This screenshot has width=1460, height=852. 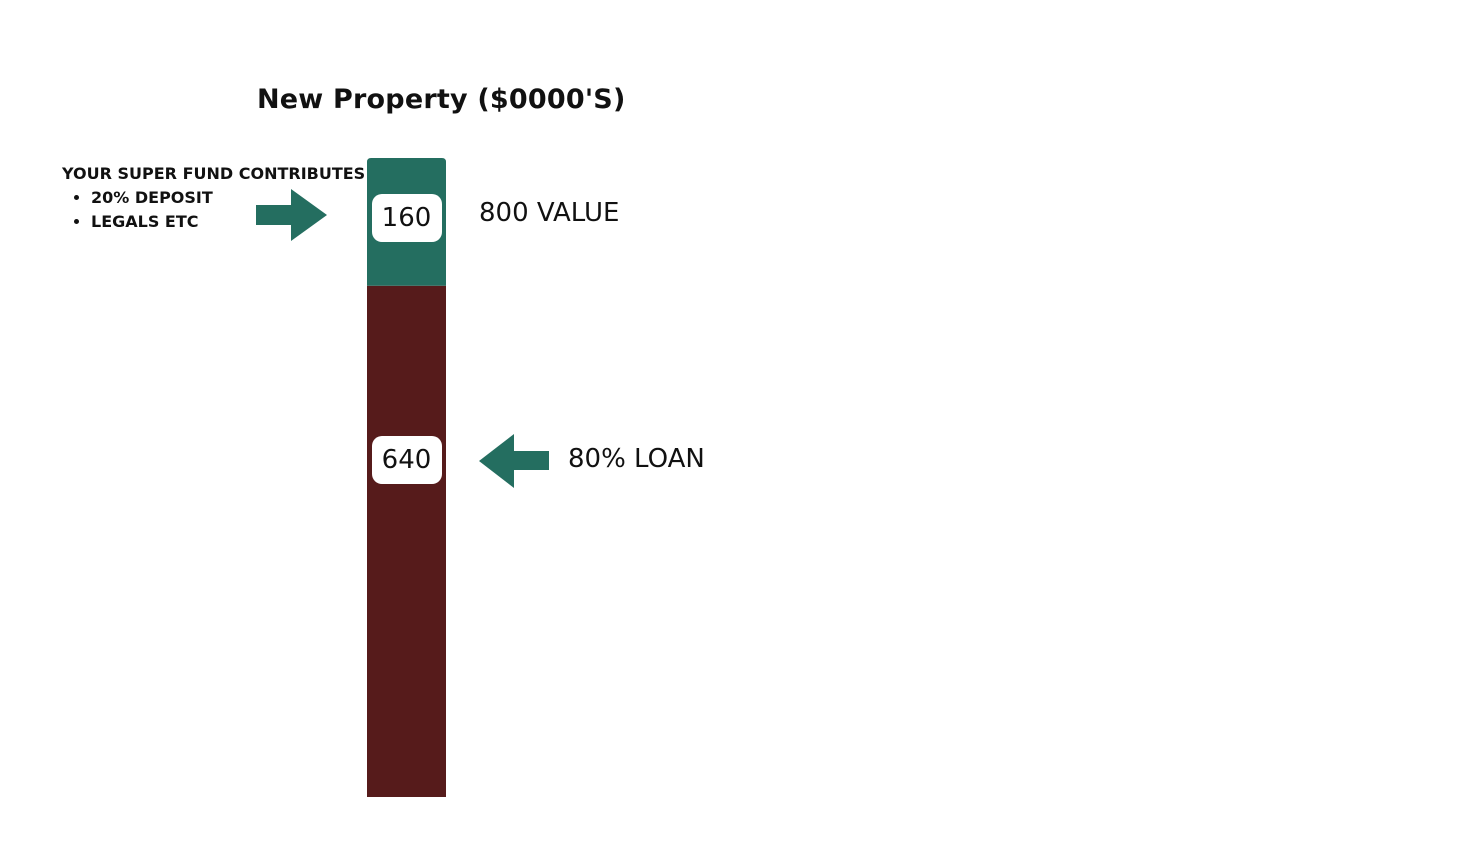 What do you see at coordinates (231, 222) in the screenshot?
I see `contribution-item-legals: LEGALS ETC` at bounding box center [231, 222].